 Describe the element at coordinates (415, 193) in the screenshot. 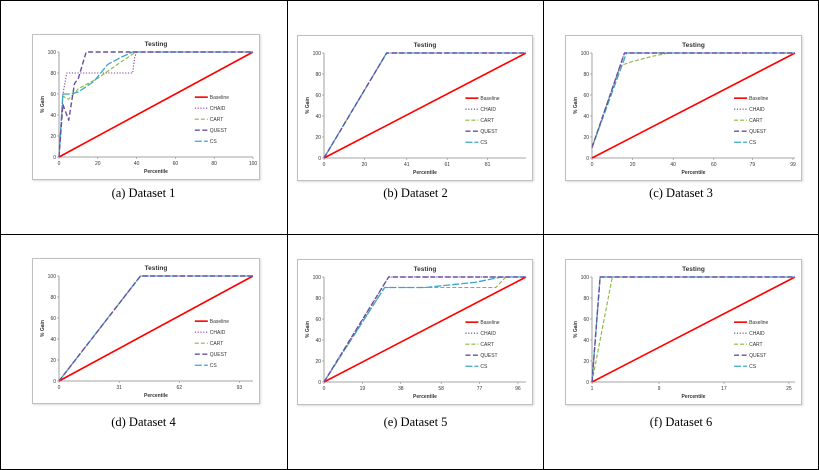

I see `caption-dataset-2: (b) Dataset 2` at that location.